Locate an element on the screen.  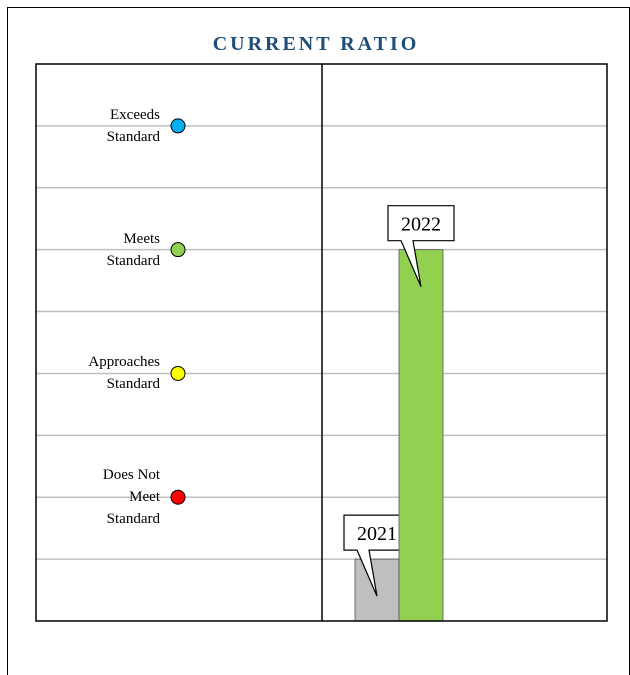
standard-label: Meets Standard is located at coordinates (133, 249).